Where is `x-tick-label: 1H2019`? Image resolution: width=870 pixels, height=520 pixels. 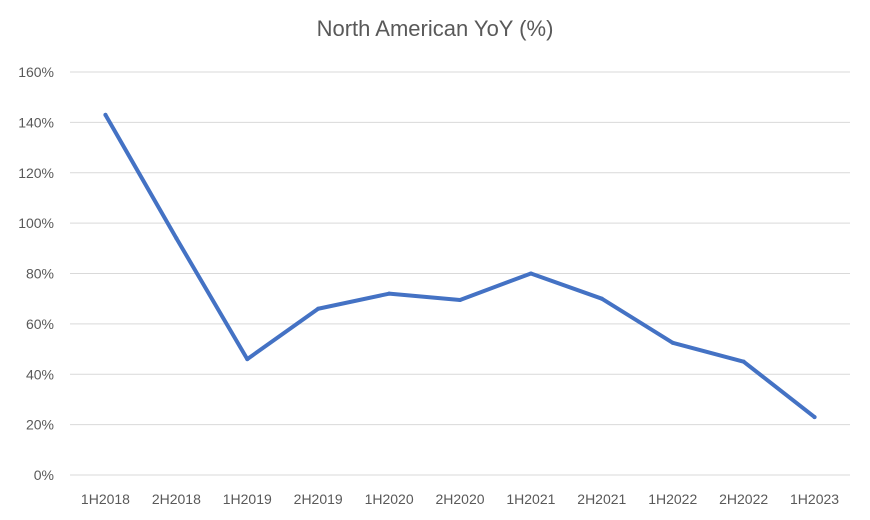 x-tick-label: 1H2019 is located at coordinates (247, 499).